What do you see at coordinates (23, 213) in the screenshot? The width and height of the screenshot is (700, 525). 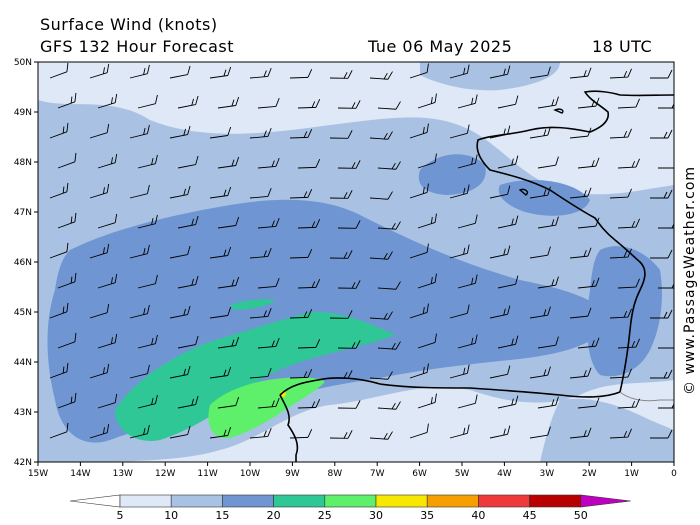 I see `lat-label: 47N` at bounding box center [23, 213].